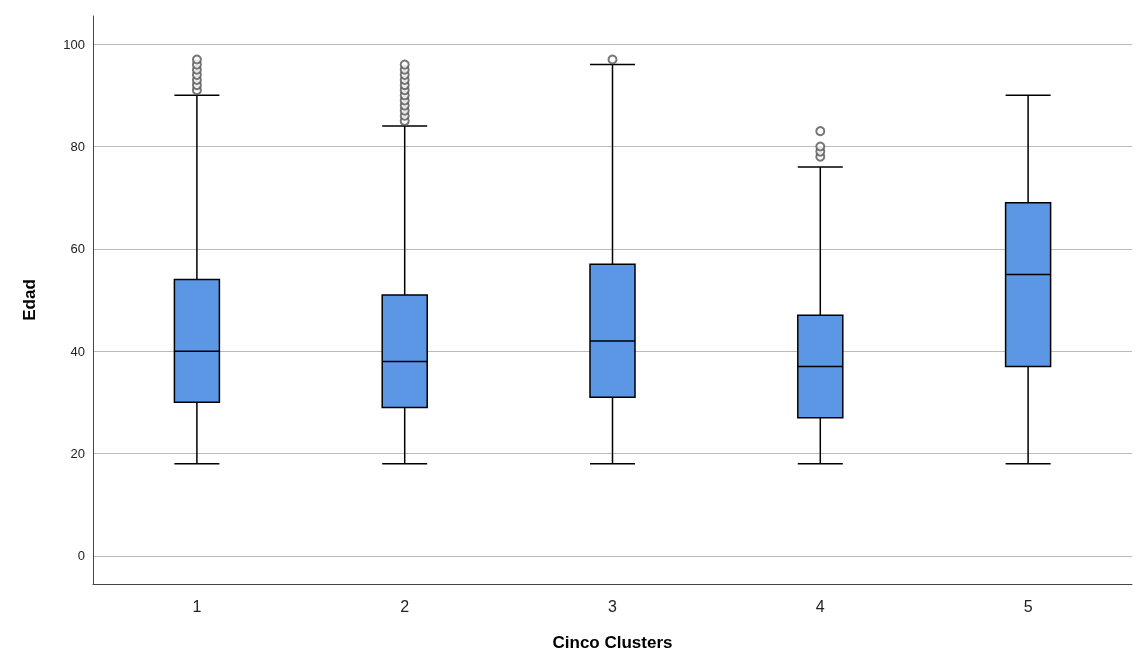 This screenshot has height=668, width=1142. Describe the element at coordinates (77, 249) in the screenshot. I see `y-tick-label: 60` at that location.